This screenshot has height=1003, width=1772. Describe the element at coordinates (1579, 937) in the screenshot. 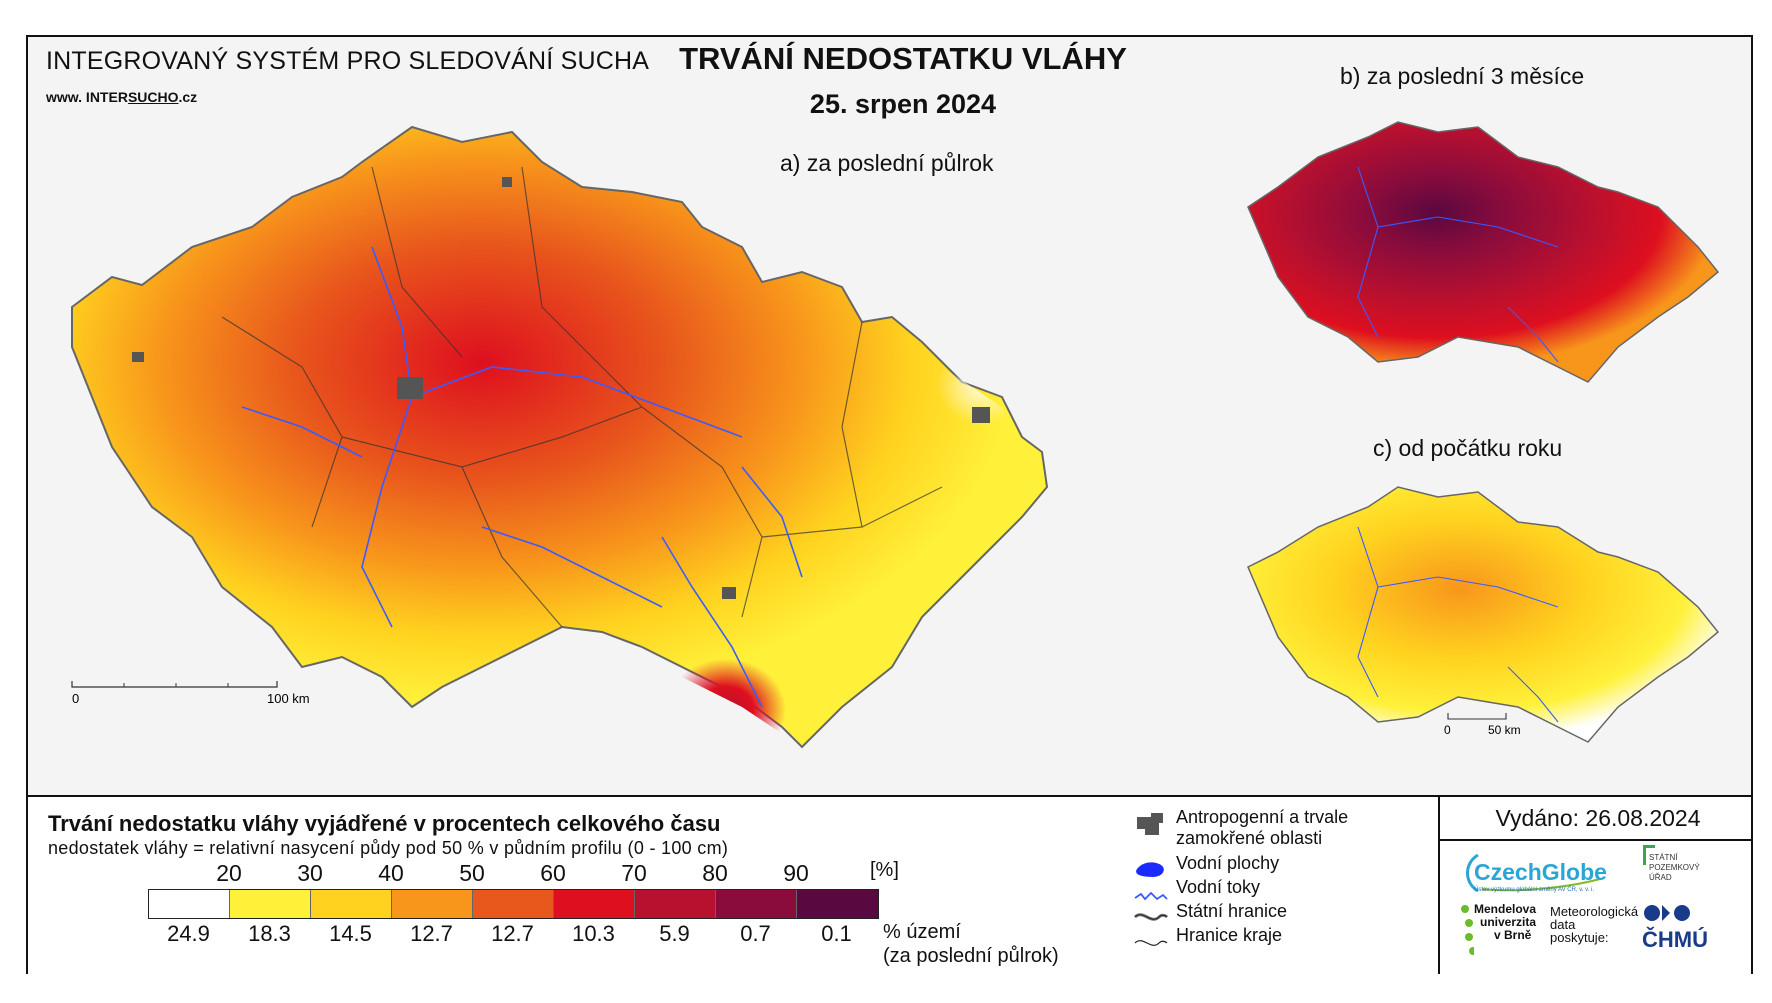

I see `chmu-prefix-line3: poskytuje:` at that location.